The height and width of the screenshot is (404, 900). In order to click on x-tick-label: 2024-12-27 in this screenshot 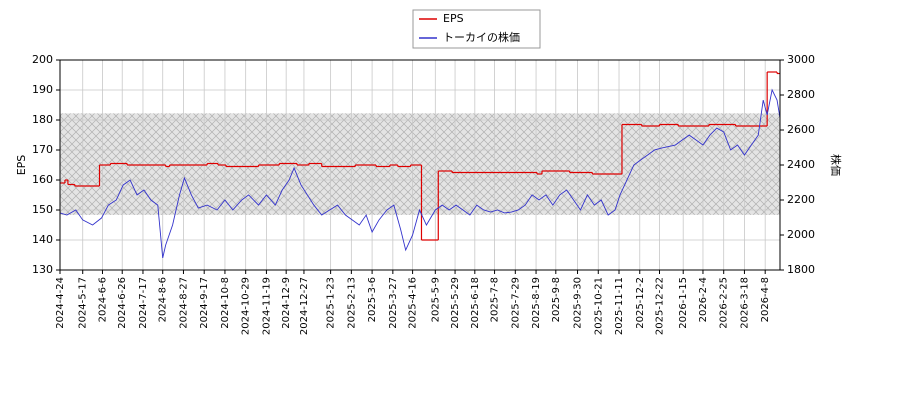, I will do `click(304, 306)`.